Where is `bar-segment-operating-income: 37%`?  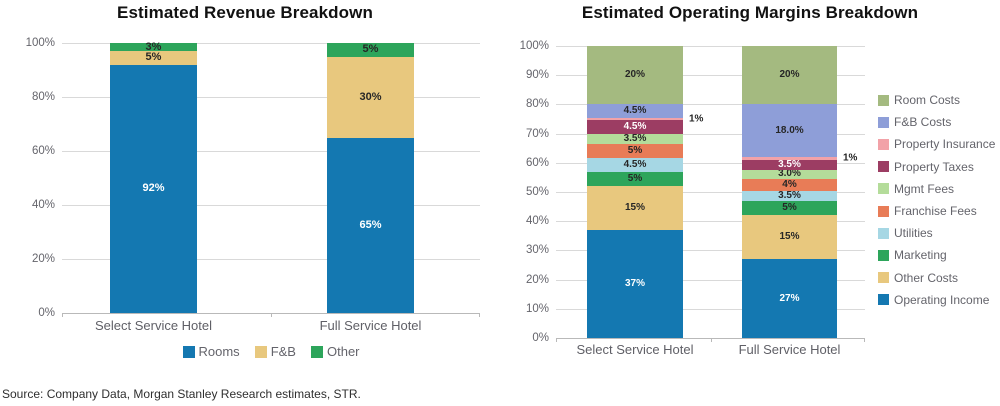
bar-segment-operating-income: 37% is located at coordinates (635, 283).